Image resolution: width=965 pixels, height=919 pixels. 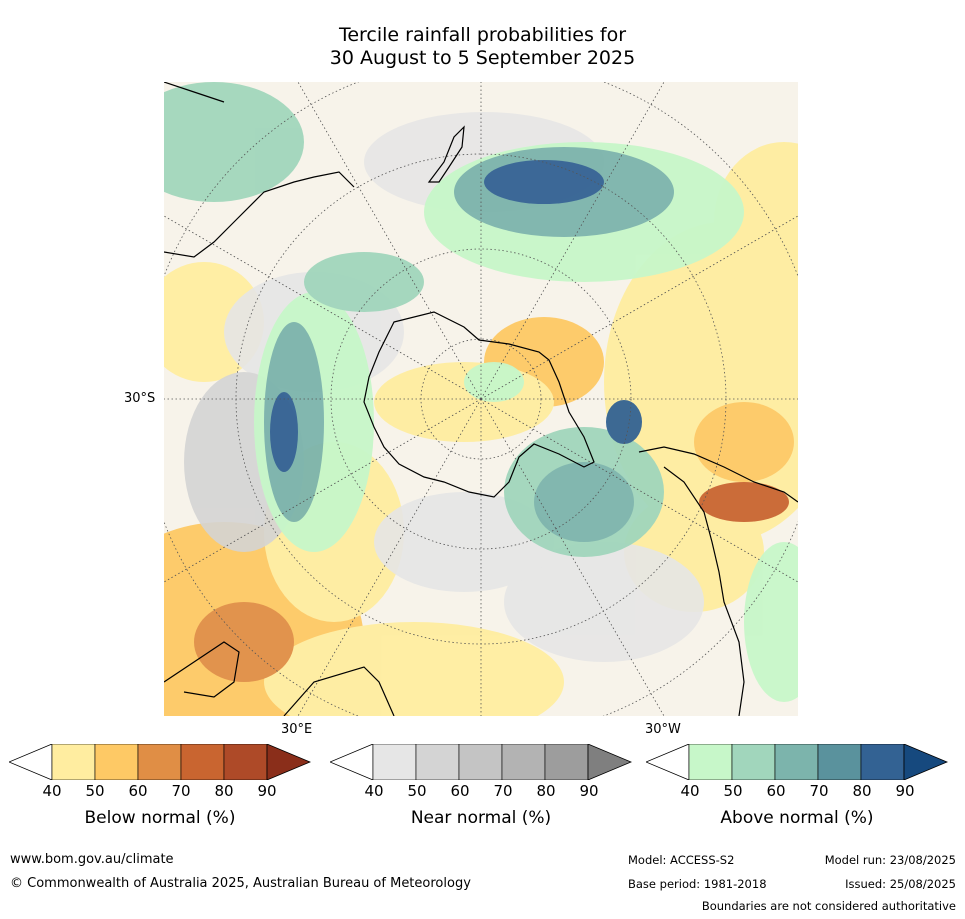 I want to click on colorbar-near, so click(x=481, y=762).